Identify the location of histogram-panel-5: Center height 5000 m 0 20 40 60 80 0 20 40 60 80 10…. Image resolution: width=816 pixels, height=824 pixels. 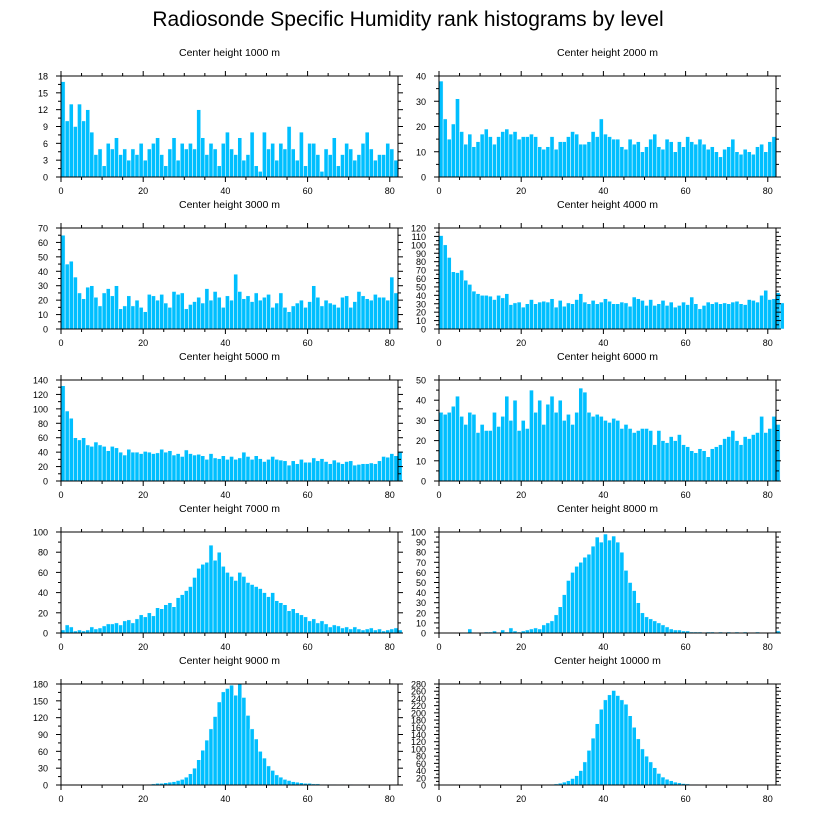
(218, 425).